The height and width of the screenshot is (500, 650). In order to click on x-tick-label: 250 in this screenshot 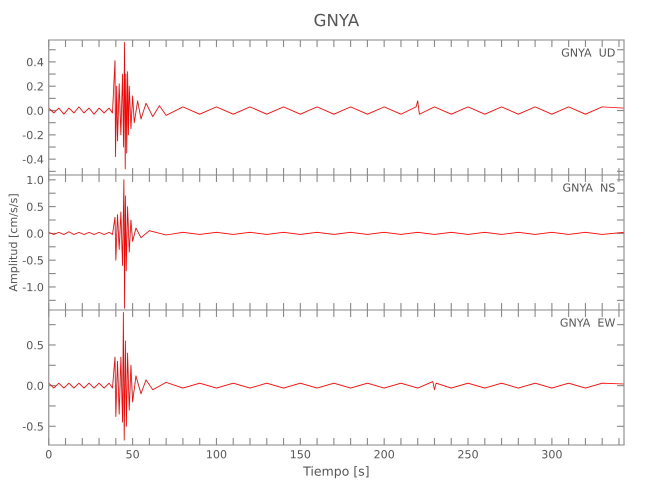, I will do `click(468, 454)`.